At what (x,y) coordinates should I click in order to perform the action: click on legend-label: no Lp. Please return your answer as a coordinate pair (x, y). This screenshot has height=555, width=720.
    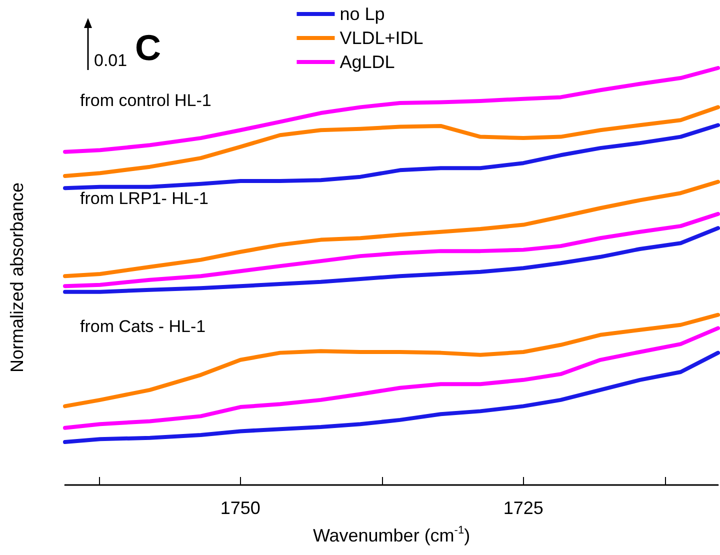
    Looking at the image, I should click on (362, 14).